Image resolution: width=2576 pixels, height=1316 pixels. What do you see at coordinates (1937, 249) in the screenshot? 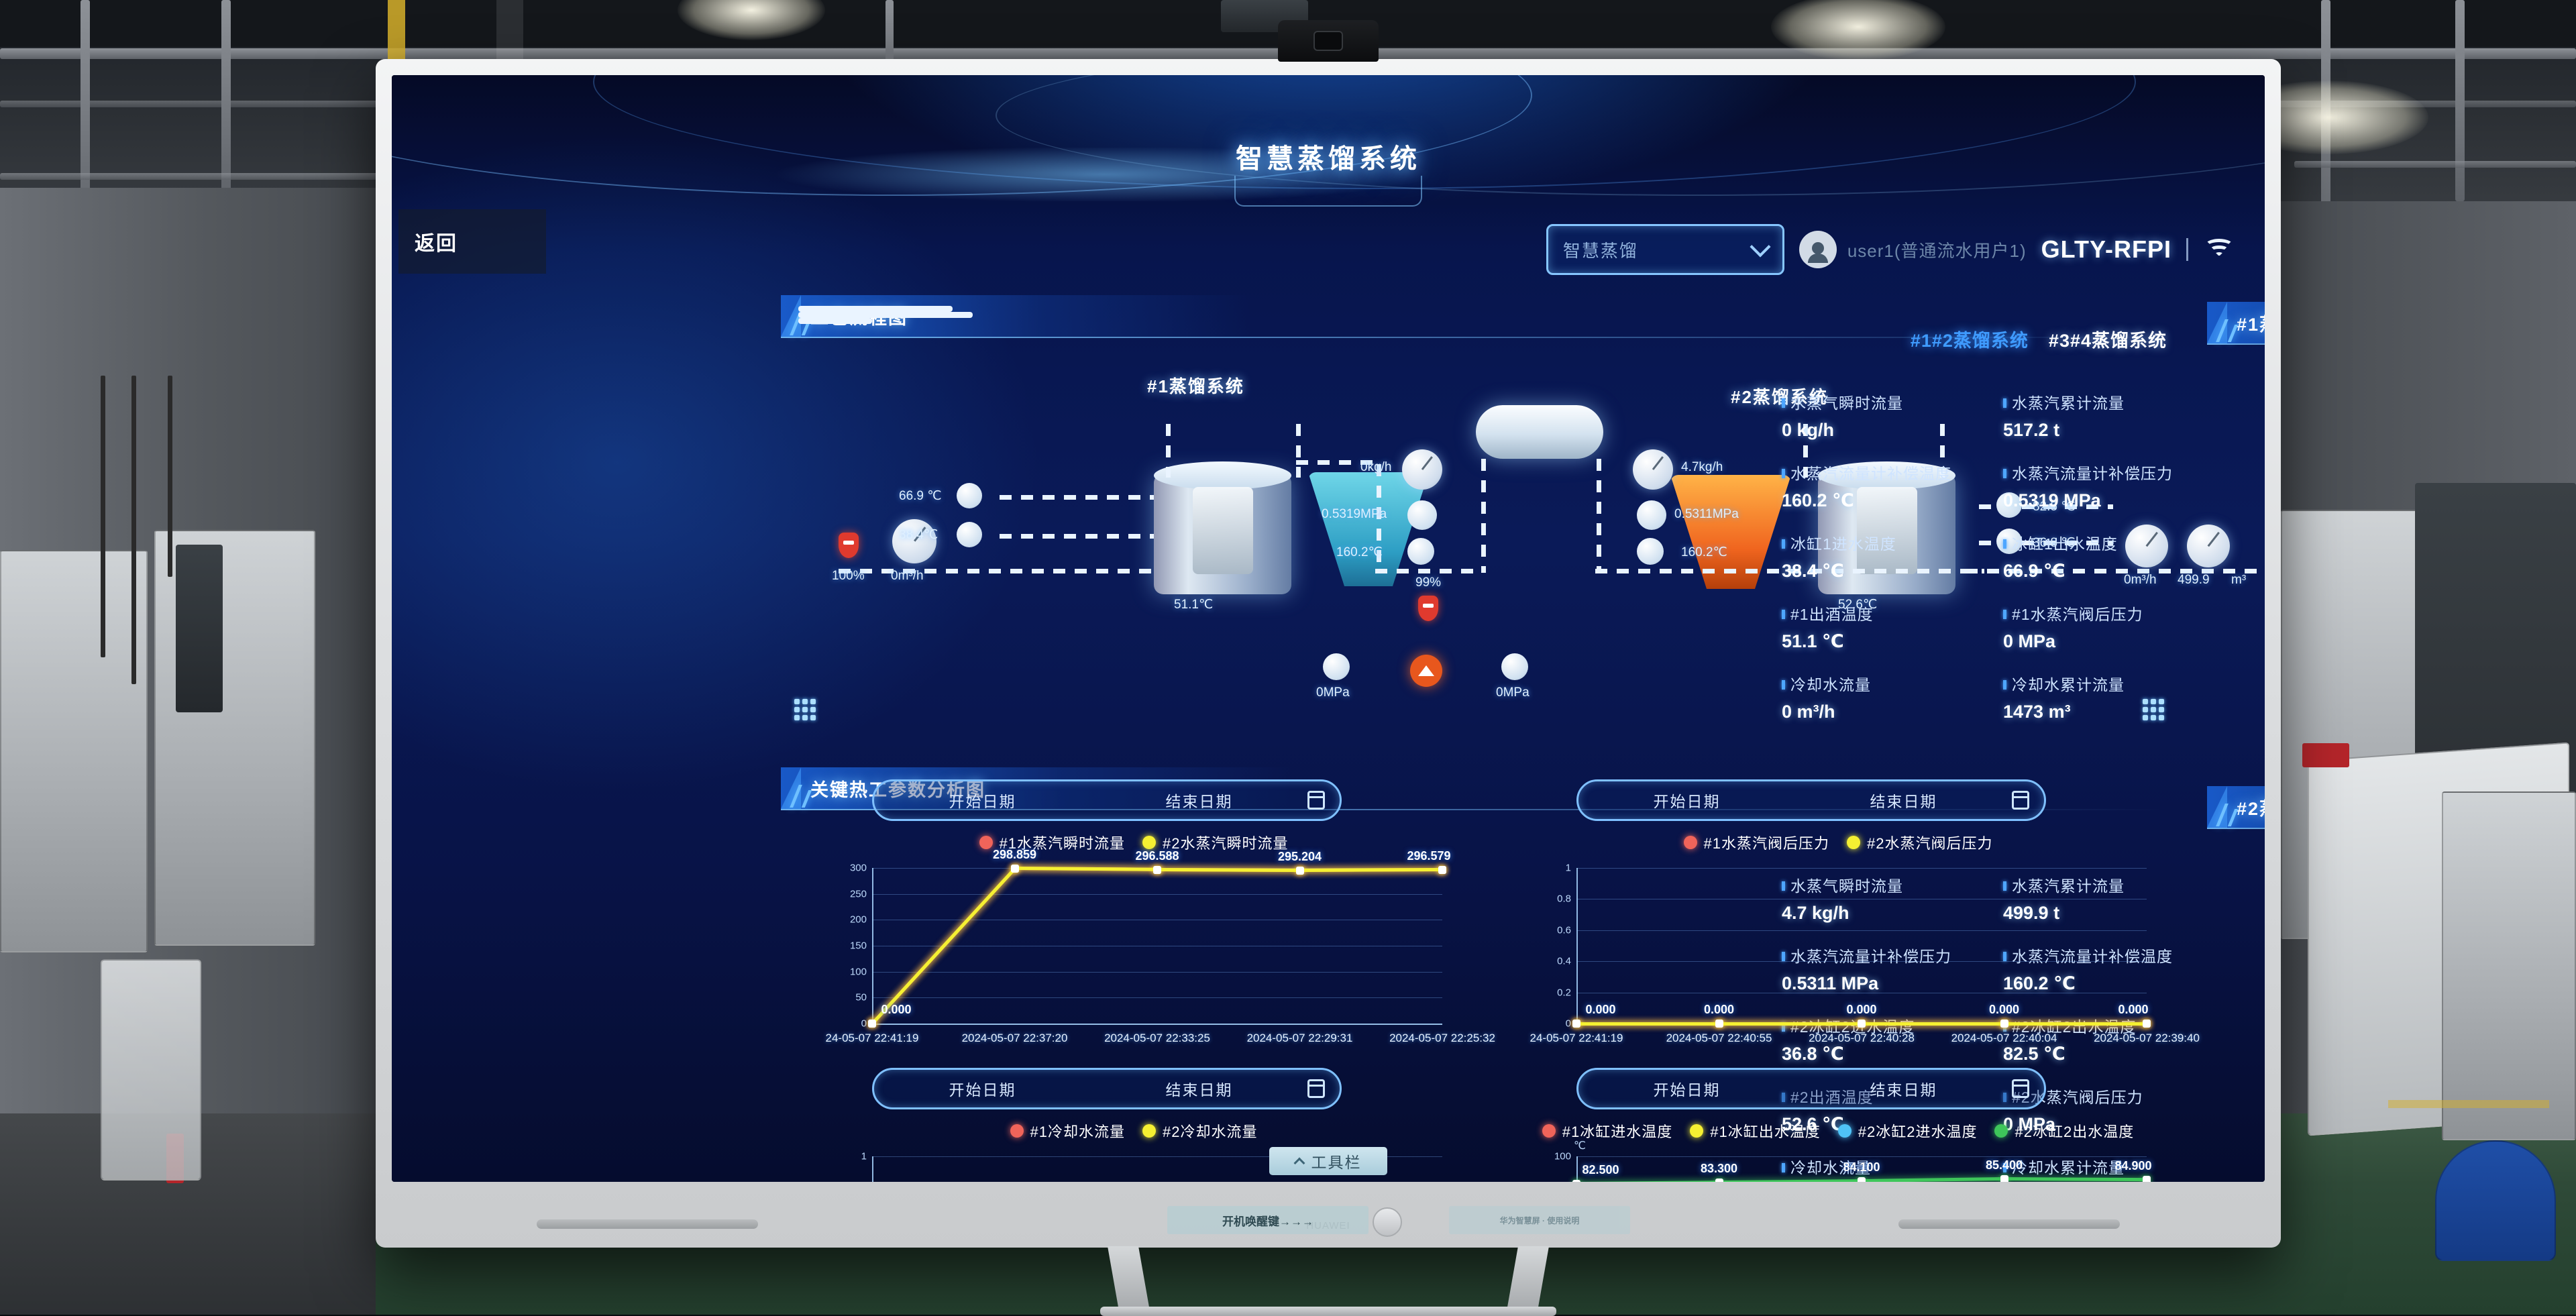
I see `user-name-label: user1(普通流水用户1)` at bounding box center [1937, 249].